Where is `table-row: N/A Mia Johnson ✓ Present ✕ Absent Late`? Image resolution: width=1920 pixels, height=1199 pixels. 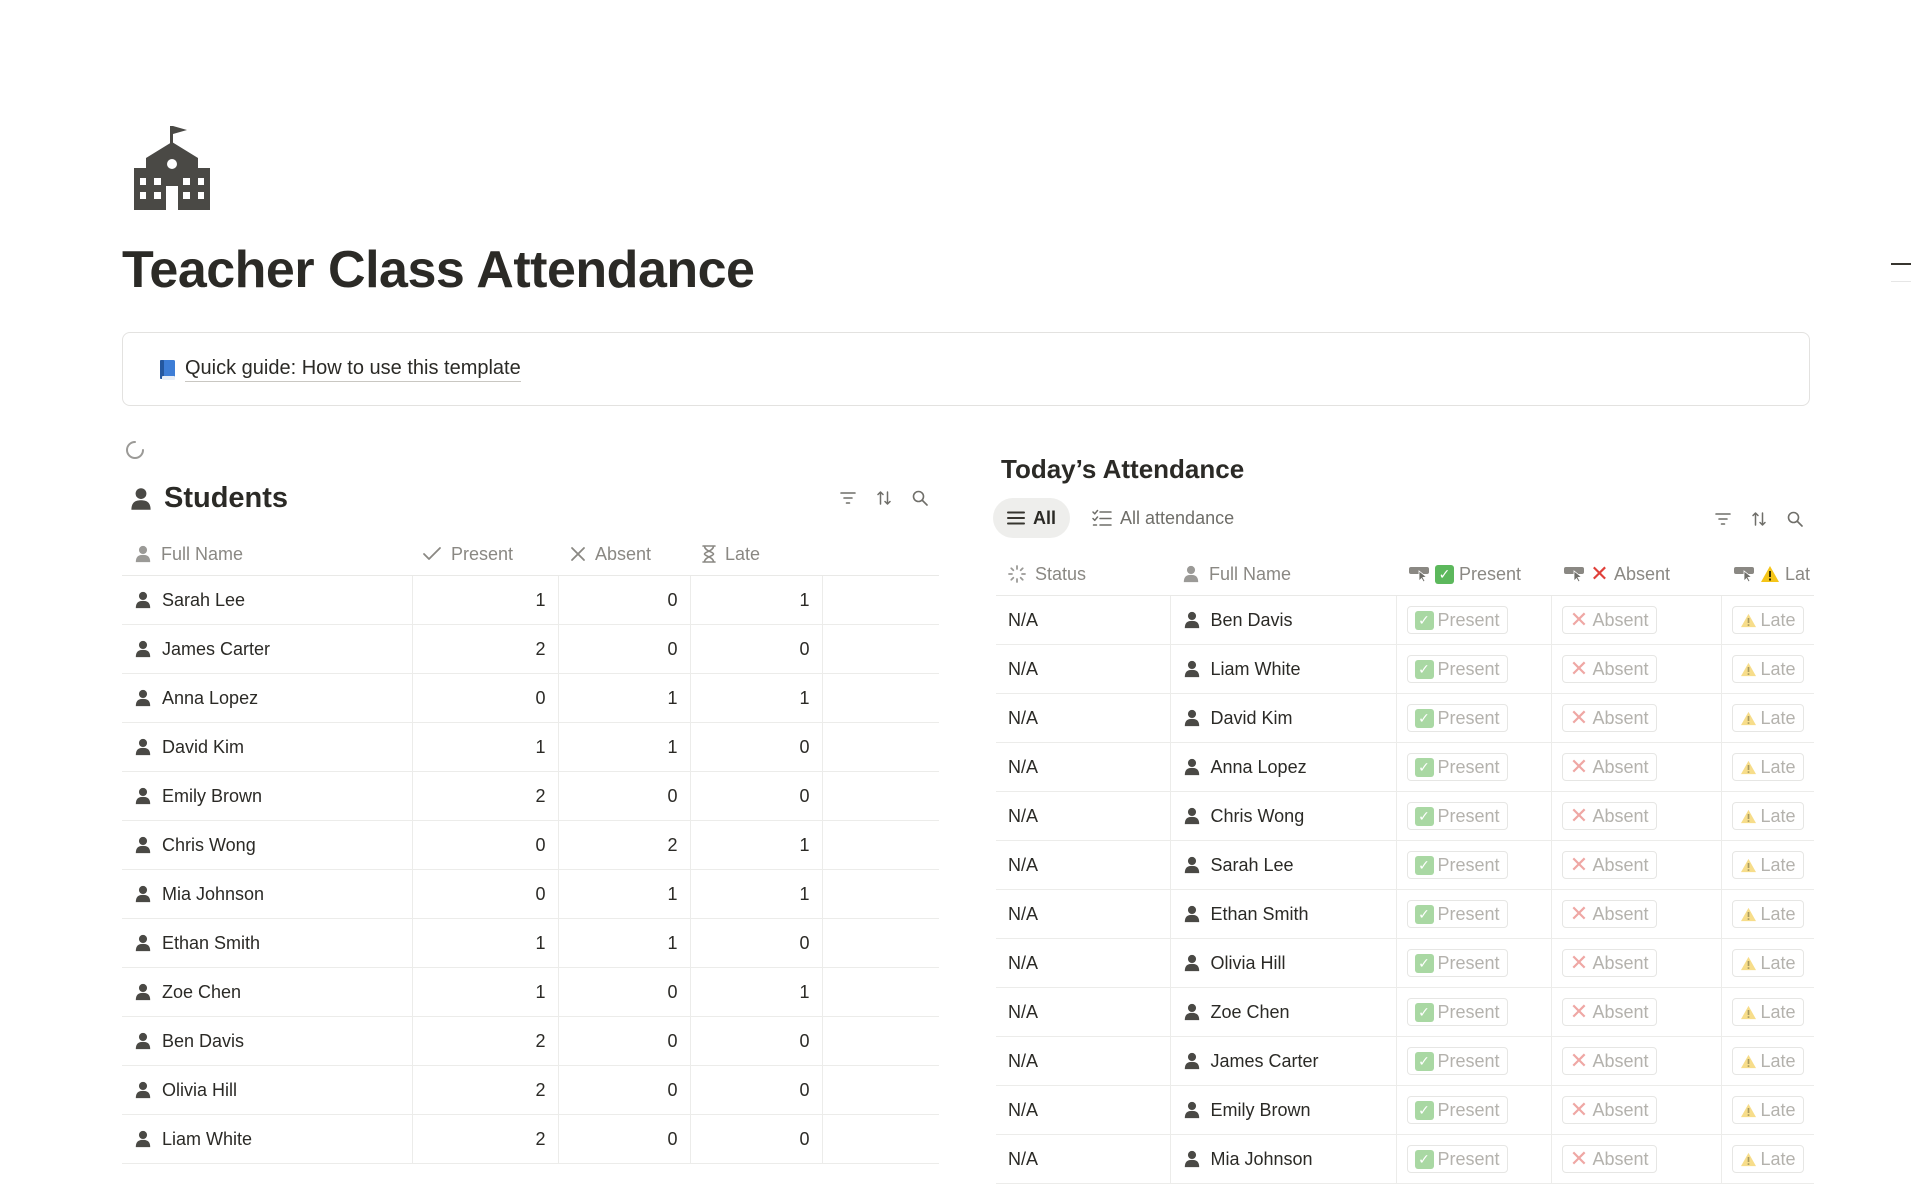
table-row: N/A Mia Johnson ✓ Present ✕ Absent Late is located at coordinates (1405, 1159).